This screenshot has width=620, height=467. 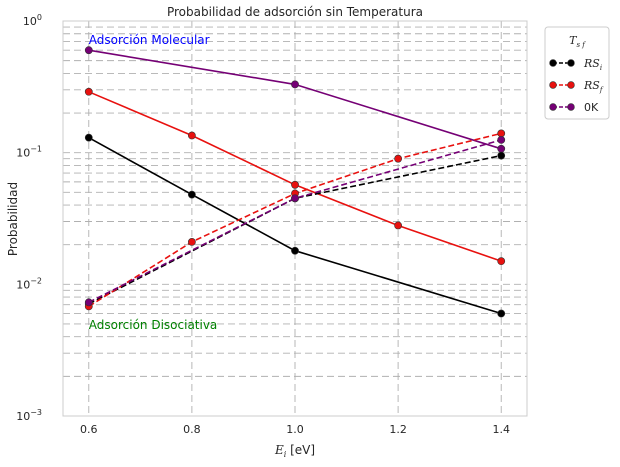 What do you see at coordinates (279, 450) in the screenshot?
I see `x-axis-label-symbol: E` at bounding box center [279, 450].